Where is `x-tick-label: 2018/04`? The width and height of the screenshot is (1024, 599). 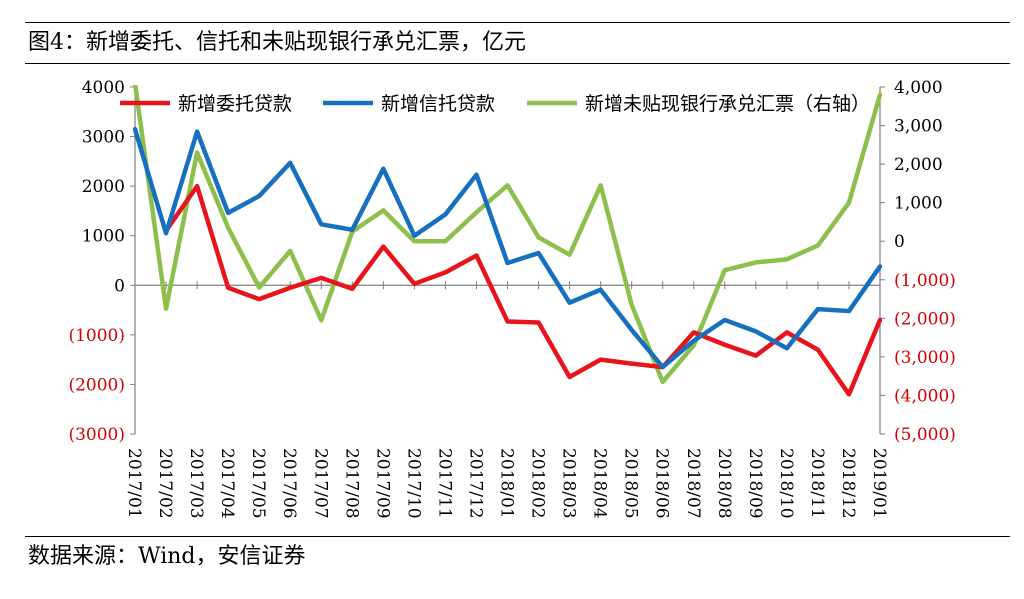 x-tick-label: 2018/04 is located at coordinates (600, 483).